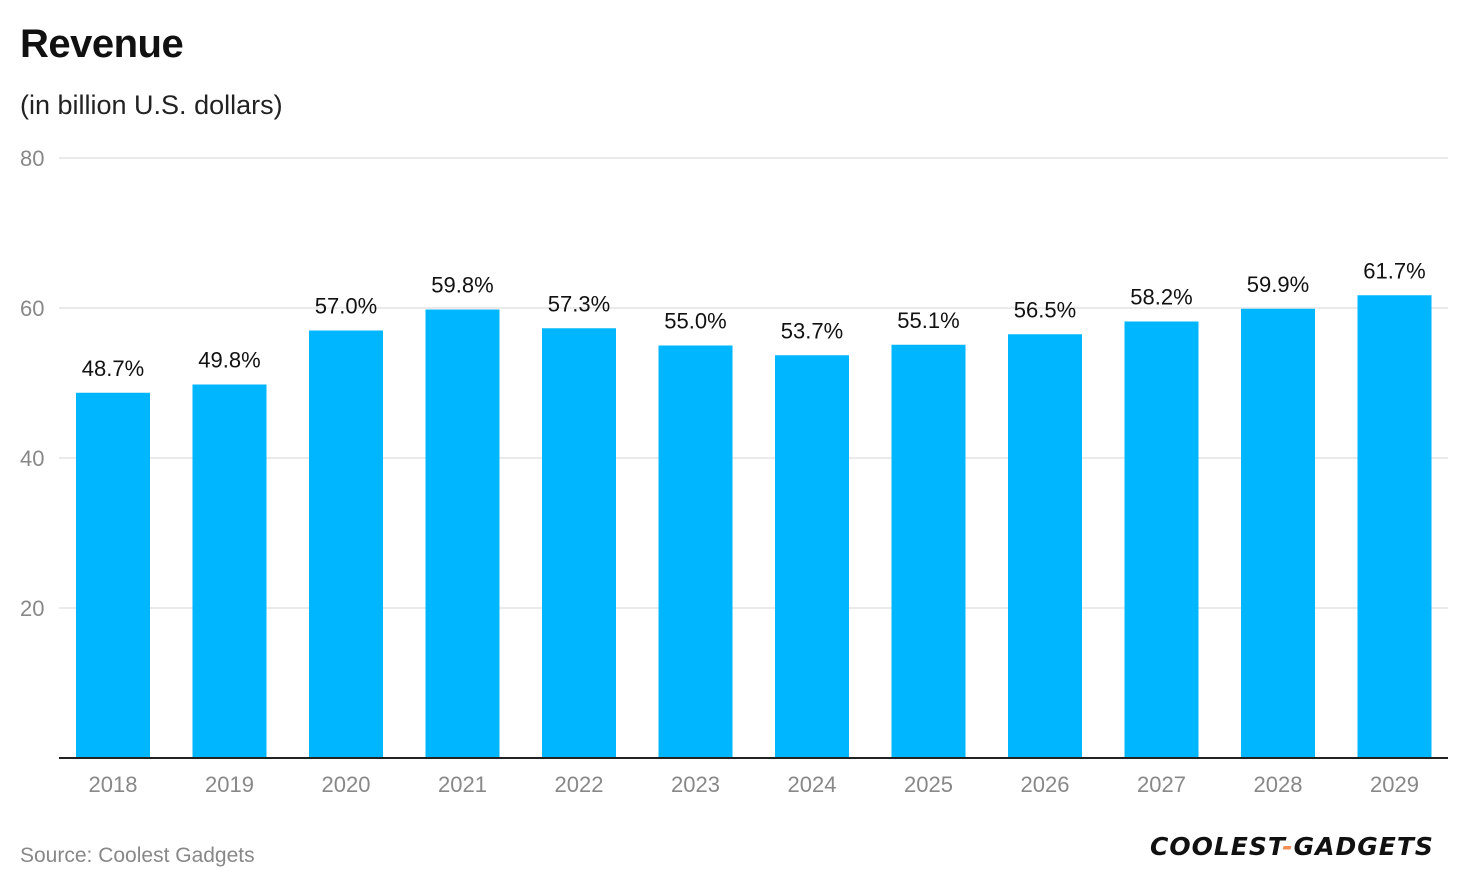 The height and width of the screenshot is (890, 1468). What do you see at coordinates (1216, 846) in the screenshot?
I see `logo-text-left: COOLEST` at bounding box center [1216, 846].